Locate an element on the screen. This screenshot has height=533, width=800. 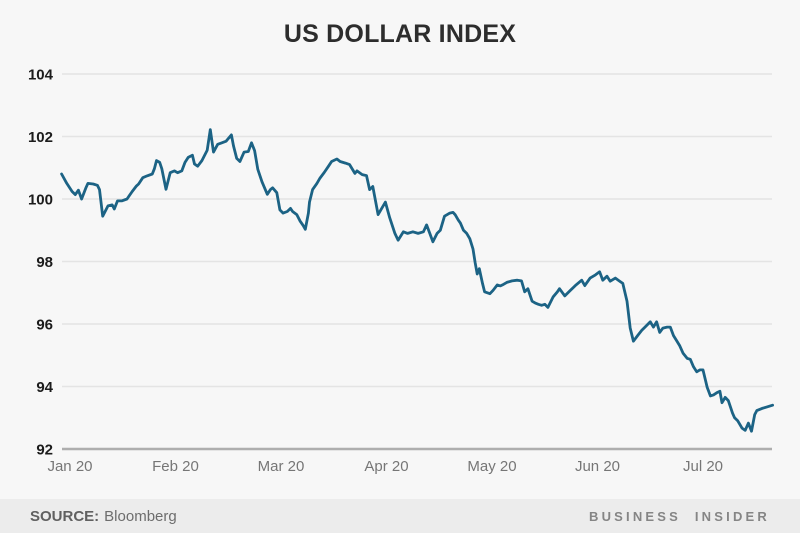
y-tick-label-92: 92 is located at coordinates (44, 450).